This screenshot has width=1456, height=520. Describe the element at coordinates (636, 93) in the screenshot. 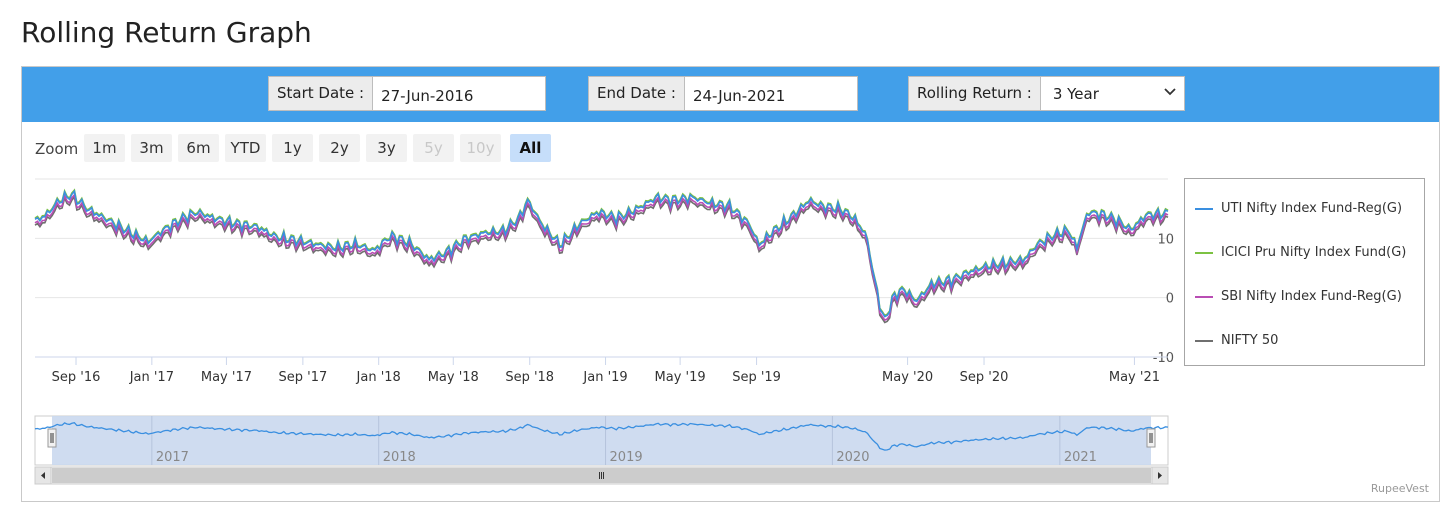

I see `end-date-label: End Date :` at that location.